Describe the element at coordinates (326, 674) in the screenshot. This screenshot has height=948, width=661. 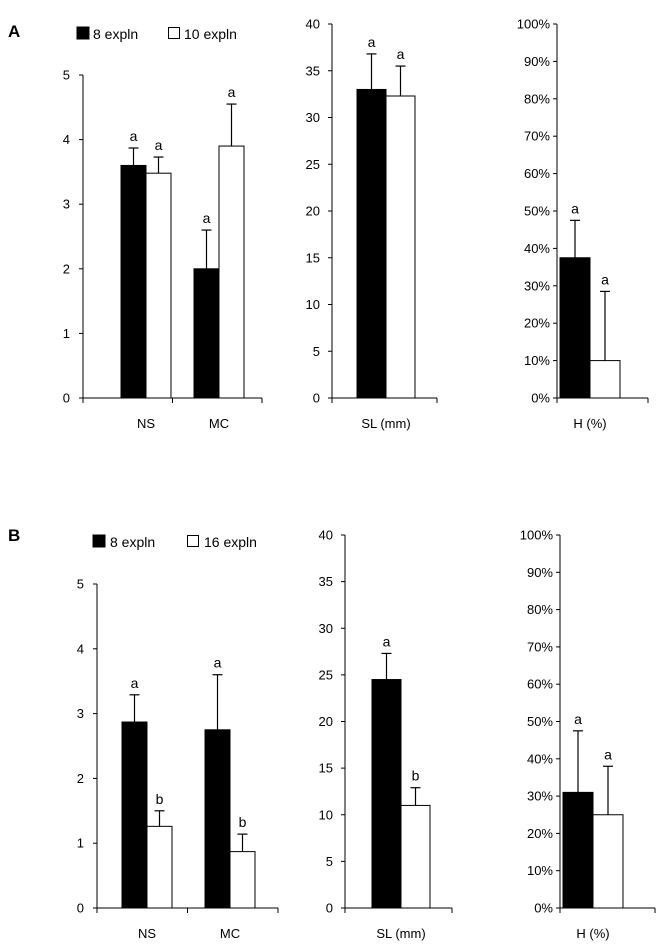
I see `y-tick-label: 25` at that location.